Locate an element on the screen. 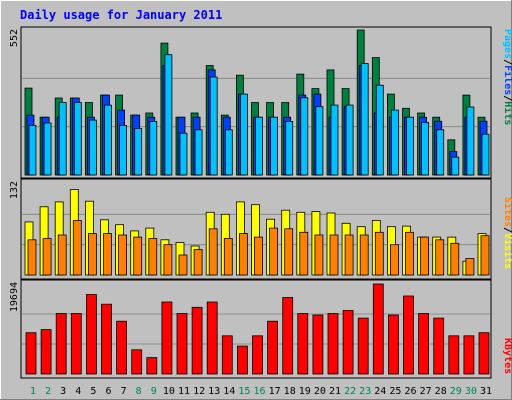 This screenshot has width=512, height=400. legend-sites-visits: Sites/Visits is located at coordinates (507, 233).